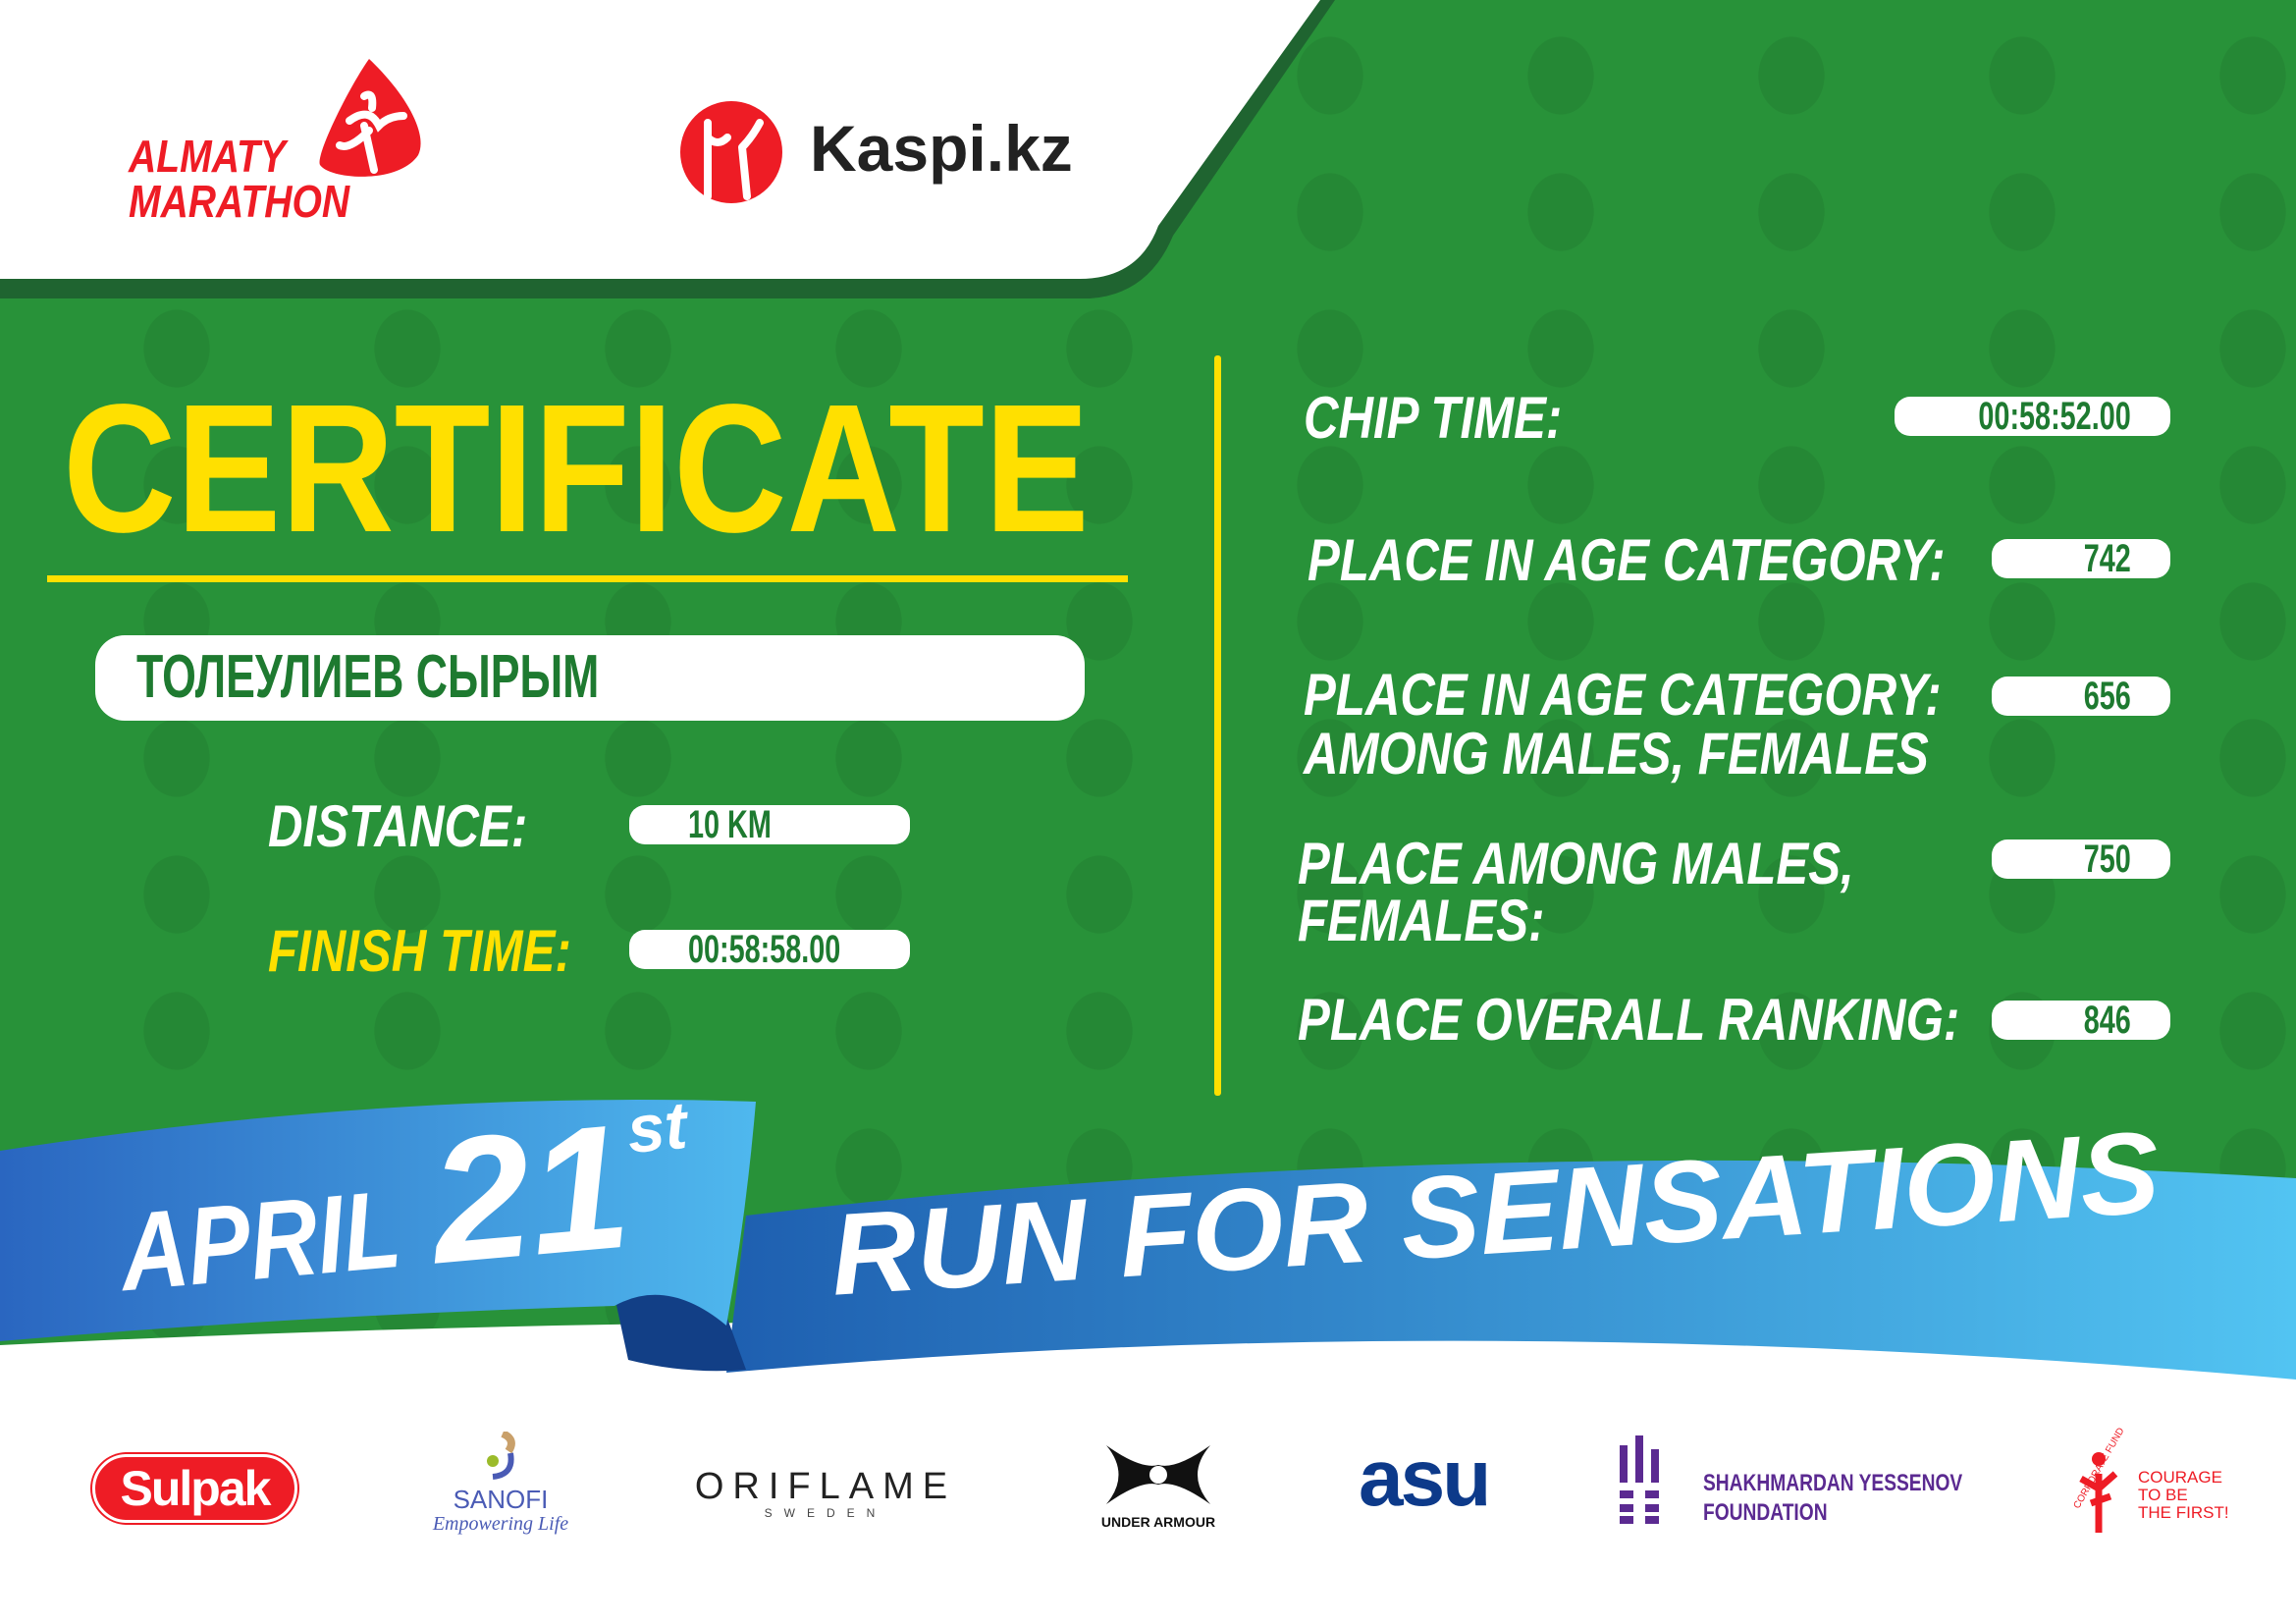  I want to click on finish-time-value: 00:58:58.00, so click(764, 949).